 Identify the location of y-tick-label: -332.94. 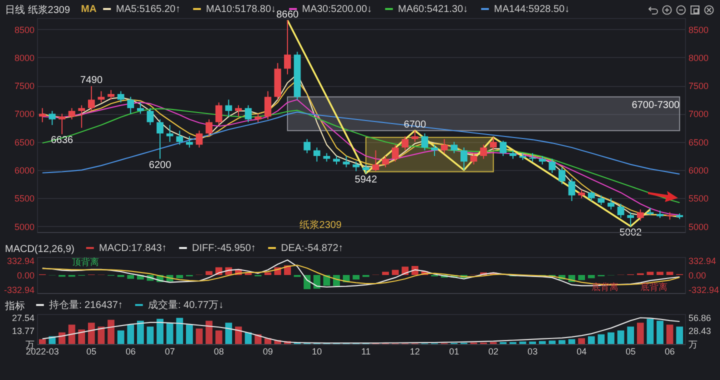
(19, 289).